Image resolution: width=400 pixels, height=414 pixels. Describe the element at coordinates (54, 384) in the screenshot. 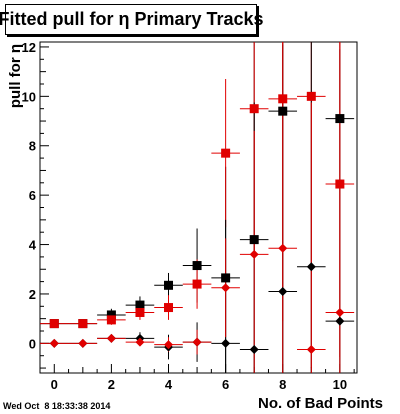

I see `x-tick-label: 0` at that location.